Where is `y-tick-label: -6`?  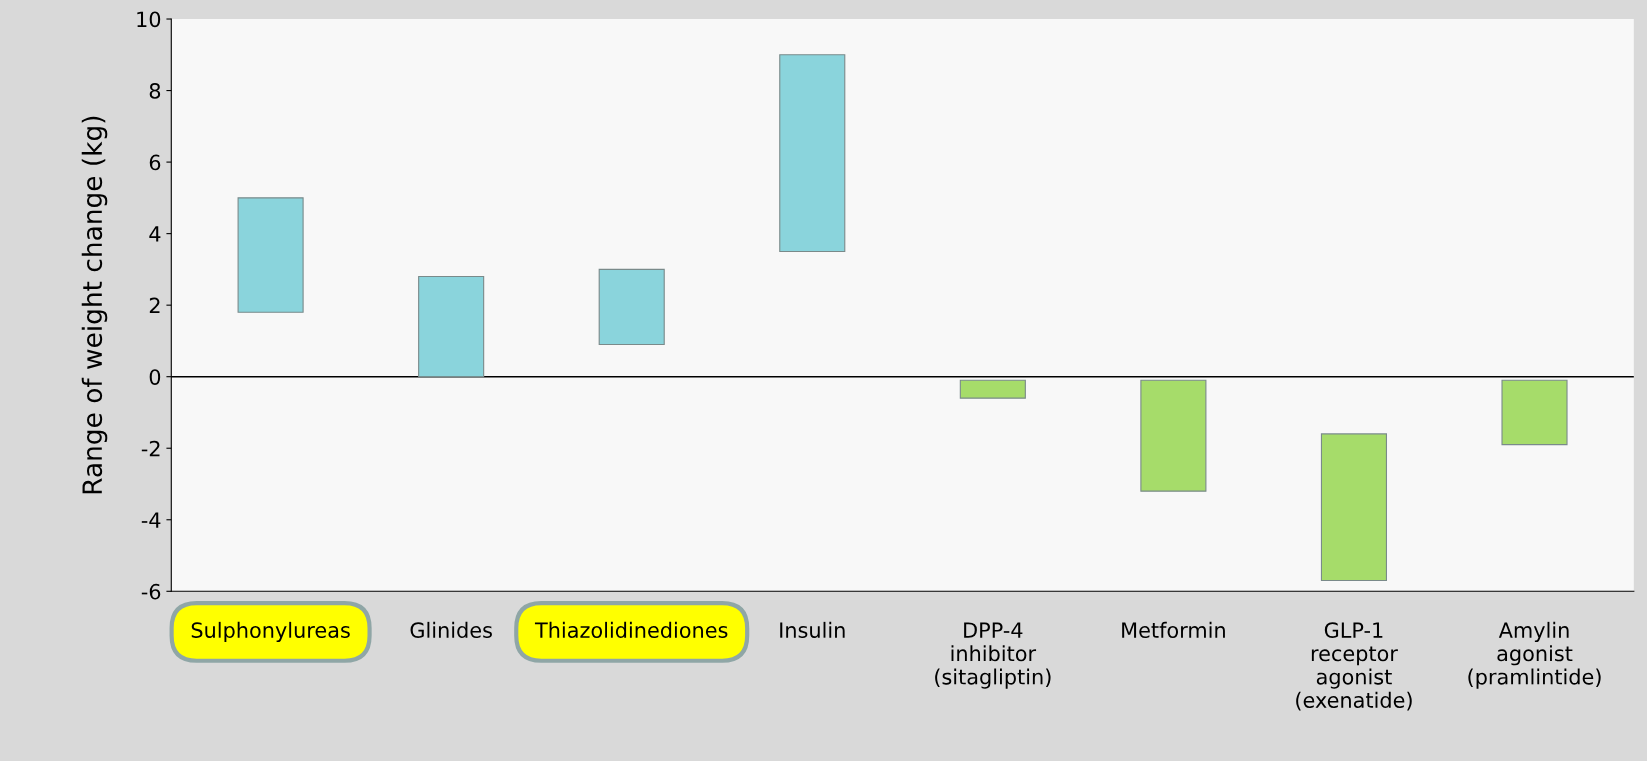
y-tick-label: -6 is located at coordinates (151, 591).